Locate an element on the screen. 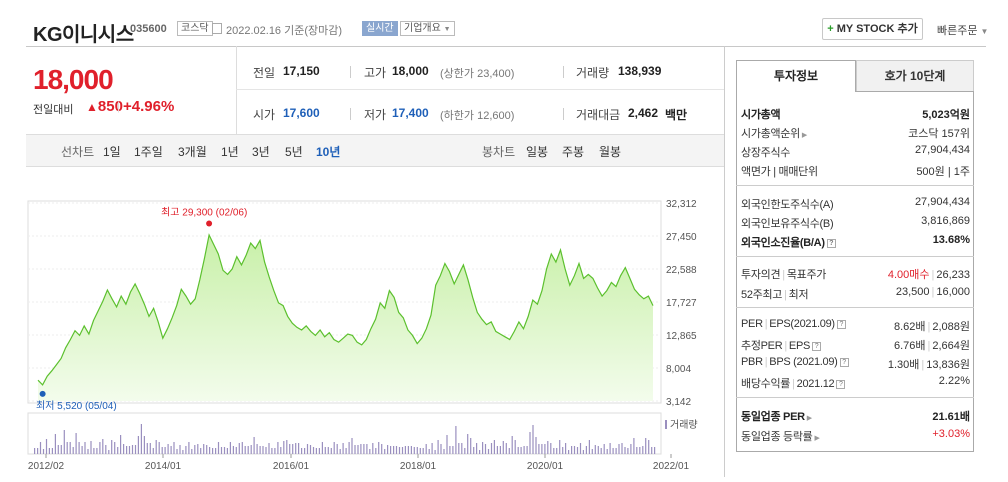  add-mystock-button: + MY STOCK 추가 is located at coordinates (872, 29).